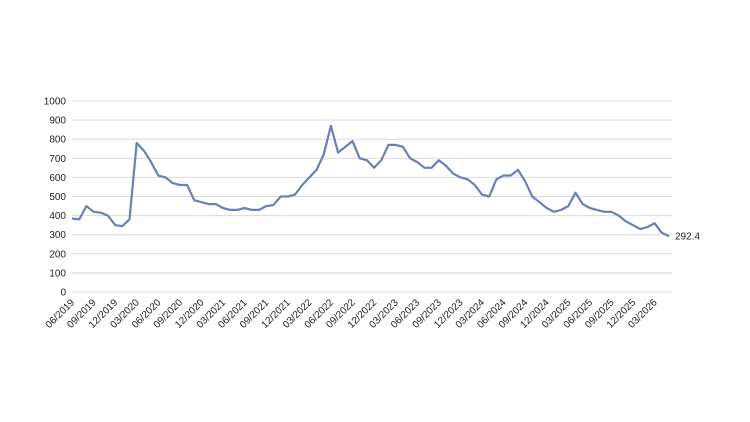 This screenshot has height=422, width=750. Describe the element at coordinates (57, 216) in the screenshot. I see `y-tick-label: 400` at that location.